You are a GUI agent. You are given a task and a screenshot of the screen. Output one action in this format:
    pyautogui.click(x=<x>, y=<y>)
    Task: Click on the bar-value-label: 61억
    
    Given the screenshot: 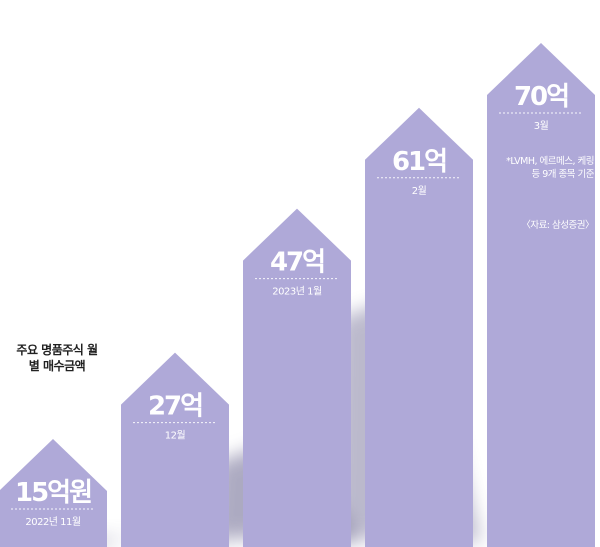 What is the action you would take?
    pyautogui.click(x=419, y=162)
    